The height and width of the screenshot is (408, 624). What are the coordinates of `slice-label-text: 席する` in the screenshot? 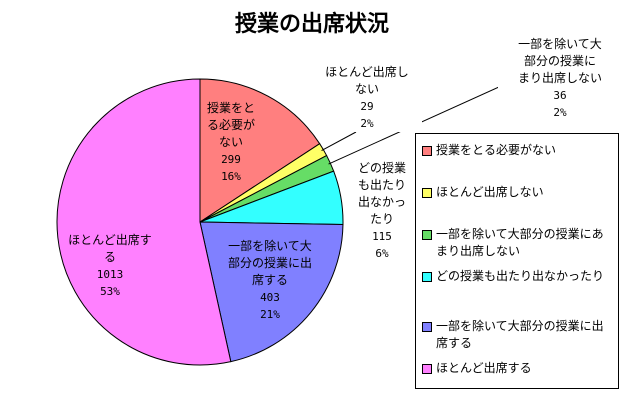 It's located at (269, 280).